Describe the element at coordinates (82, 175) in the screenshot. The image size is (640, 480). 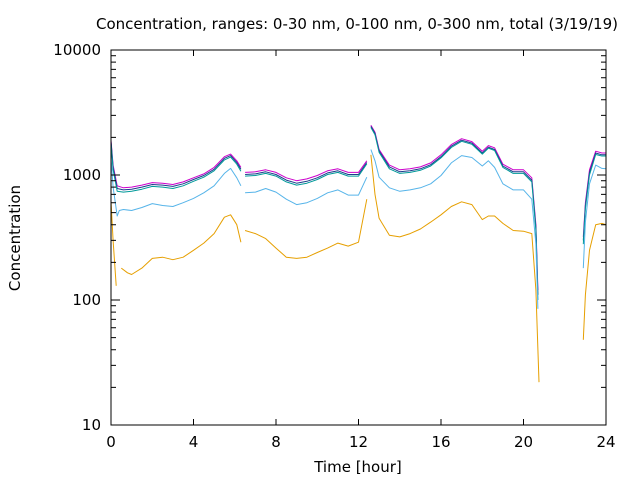
I see `y-tick-label: 1000` at that location.